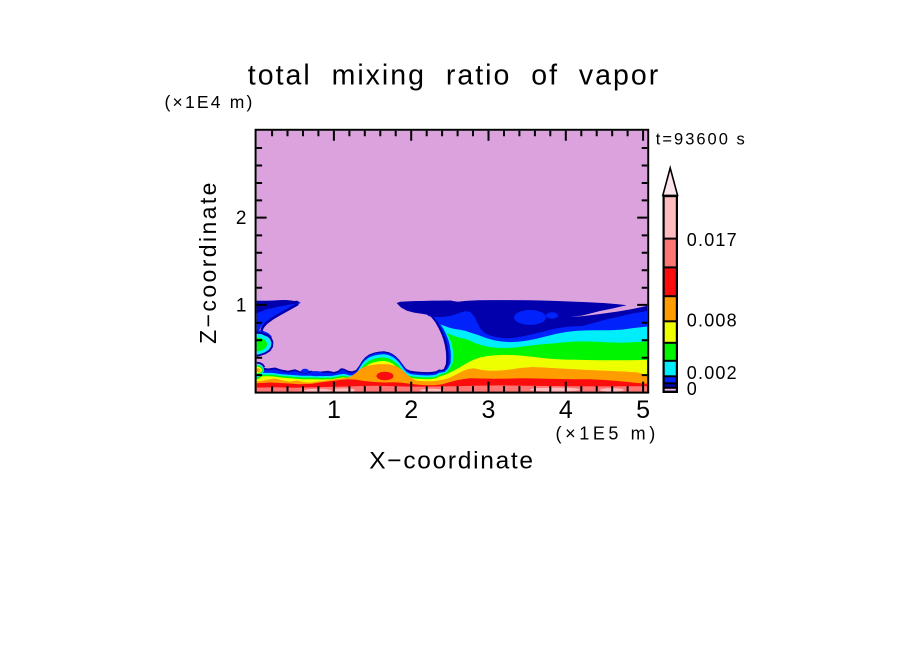 This screenshot has height=654, width=904. What do you see at coordinates (701, 140) in the screenshot?
I see `svg-text: t=93600 s` at bounding box center [701, 140].